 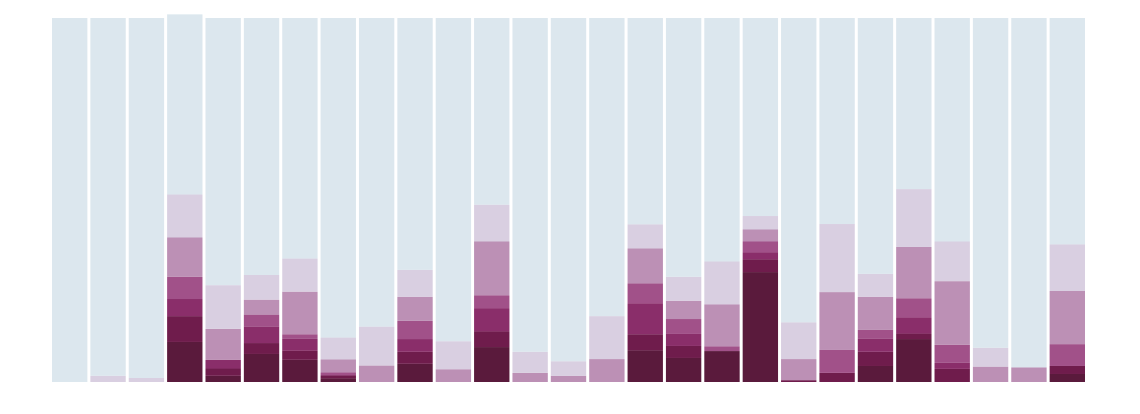 What do you see at coordinates (415, 308) in the screenshot?
I see `bar-segment-10-s5` at bounding box center [415, 308].